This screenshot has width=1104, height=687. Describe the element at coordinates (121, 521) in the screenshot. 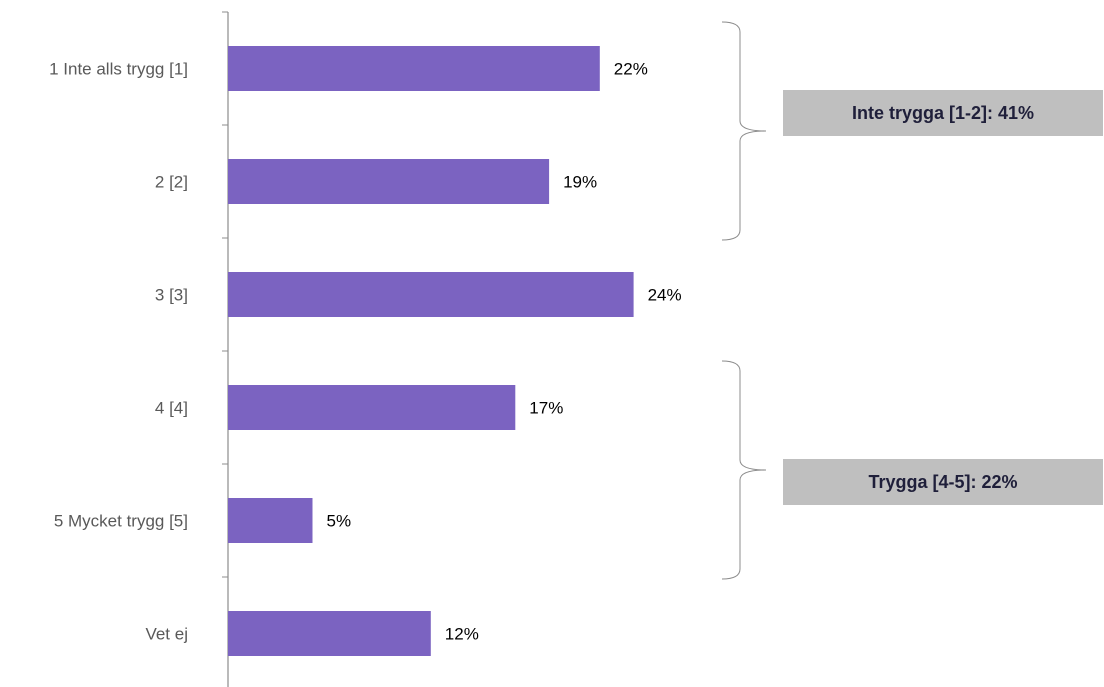

I see `category-label-4: 5 Mycket trygg [5]` at that location.